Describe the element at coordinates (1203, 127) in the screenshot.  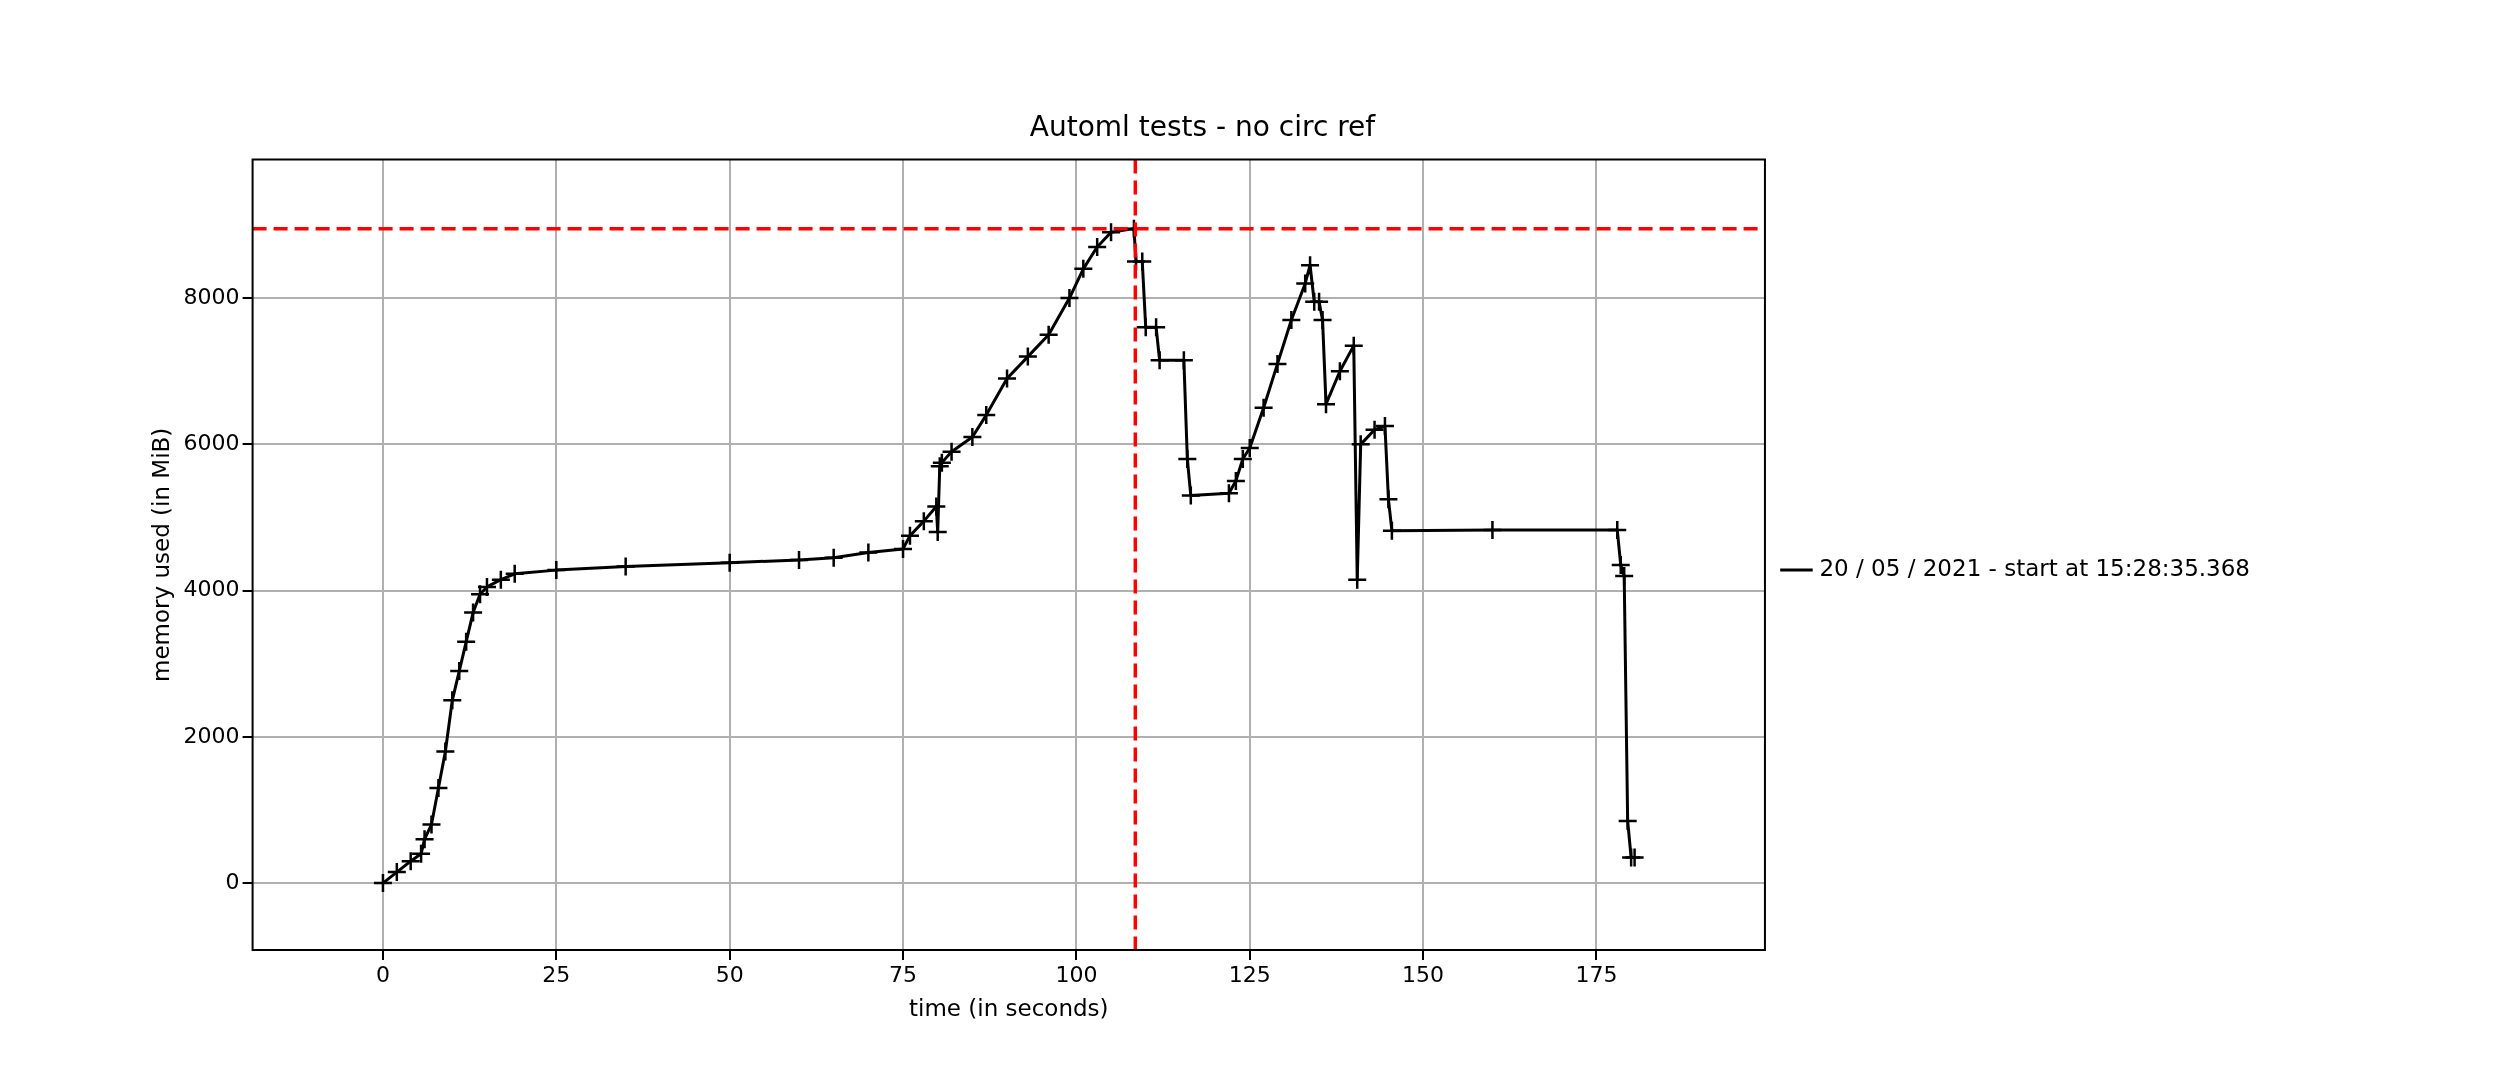
I see `chart-title: Automl tests - no circ ref` at that location.